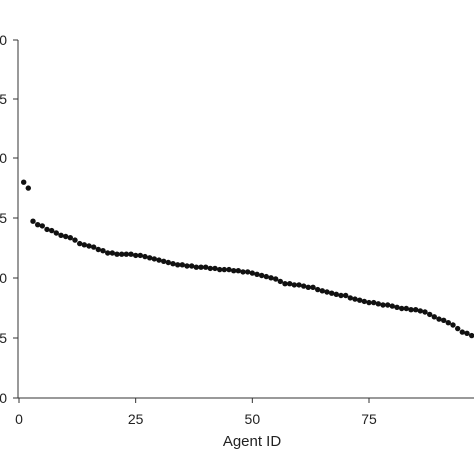  Describe the element at coordinates (252, 441) in the screenshot. I see `x-axis-title: Agent ID` at that location.